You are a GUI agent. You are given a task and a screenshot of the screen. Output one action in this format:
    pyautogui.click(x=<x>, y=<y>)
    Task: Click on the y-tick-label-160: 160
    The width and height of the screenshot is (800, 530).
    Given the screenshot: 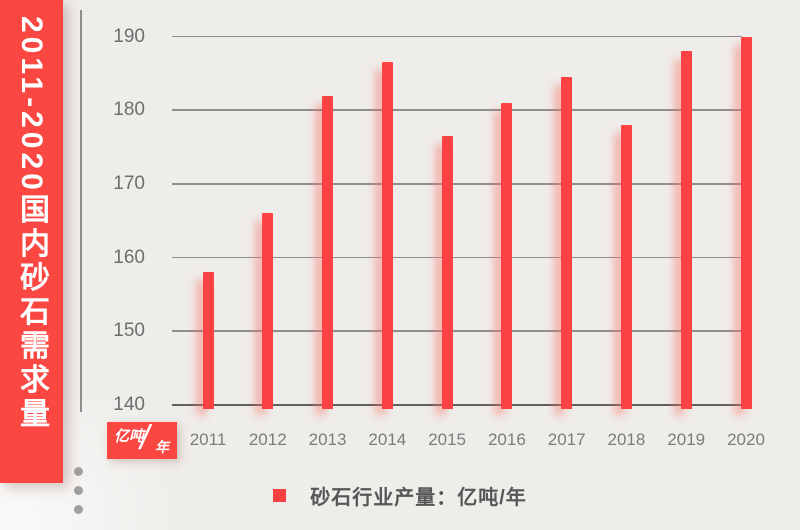 What is the action you would take?
    pyautogui.click(x=129, y=257)
    